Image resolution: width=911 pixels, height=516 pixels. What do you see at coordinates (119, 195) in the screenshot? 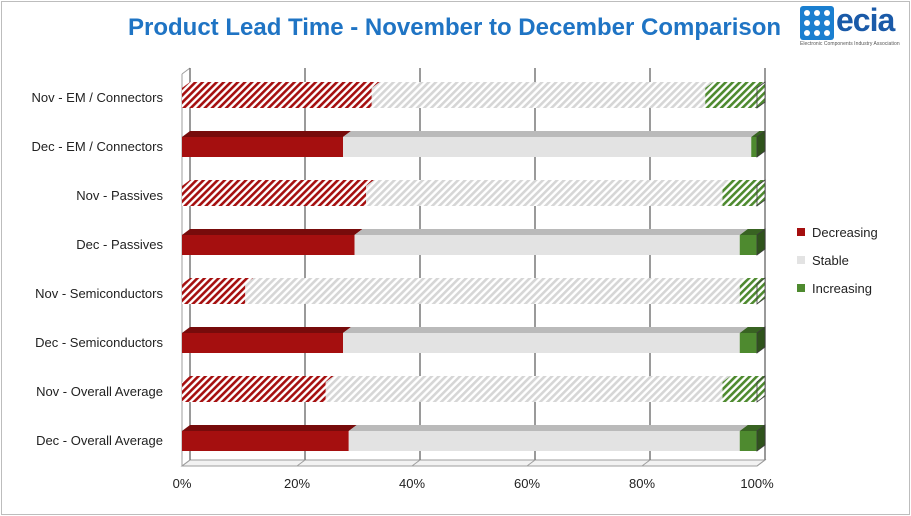
I see `category-label: Nov - Passives` at bounding box center [119, 195].